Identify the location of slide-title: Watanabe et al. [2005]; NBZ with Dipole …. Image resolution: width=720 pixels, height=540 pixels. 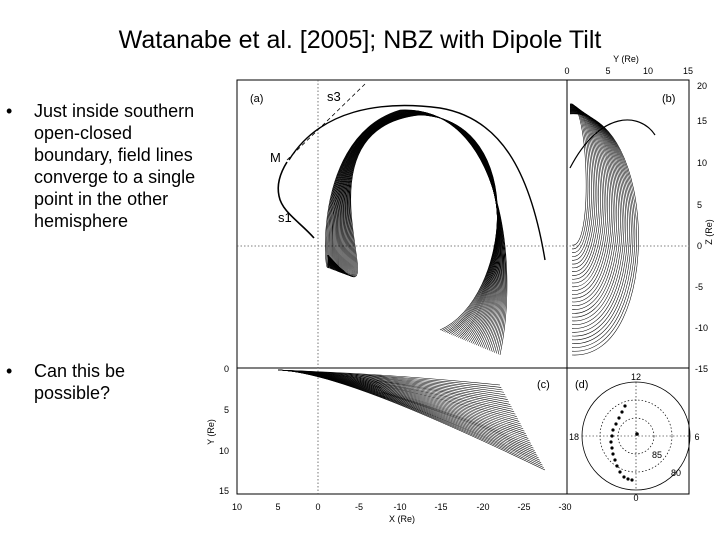
(360, 40).